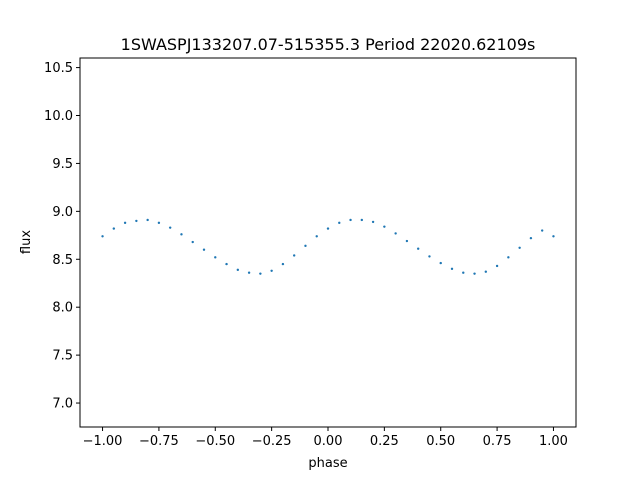 Image resolution: width=640 pixels, height=480 pixels. What do you see at coordinates (62, 308) in the screenshot?
I see `y-tick-label: 8.0` at bounding box center [62, 308].